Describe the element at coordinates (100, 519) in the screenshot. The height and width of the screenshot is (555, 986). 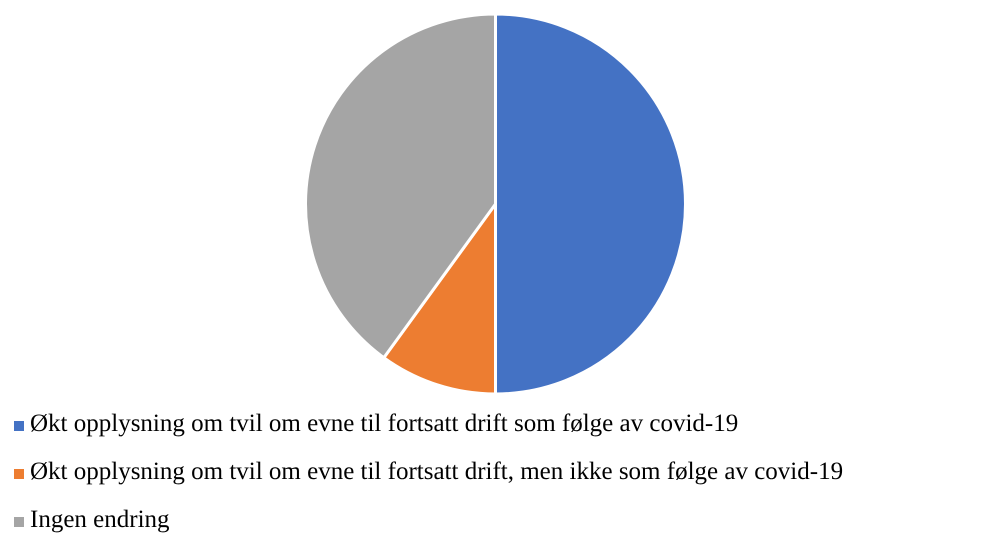
I see `legend-label: Ingen endring` at that location.